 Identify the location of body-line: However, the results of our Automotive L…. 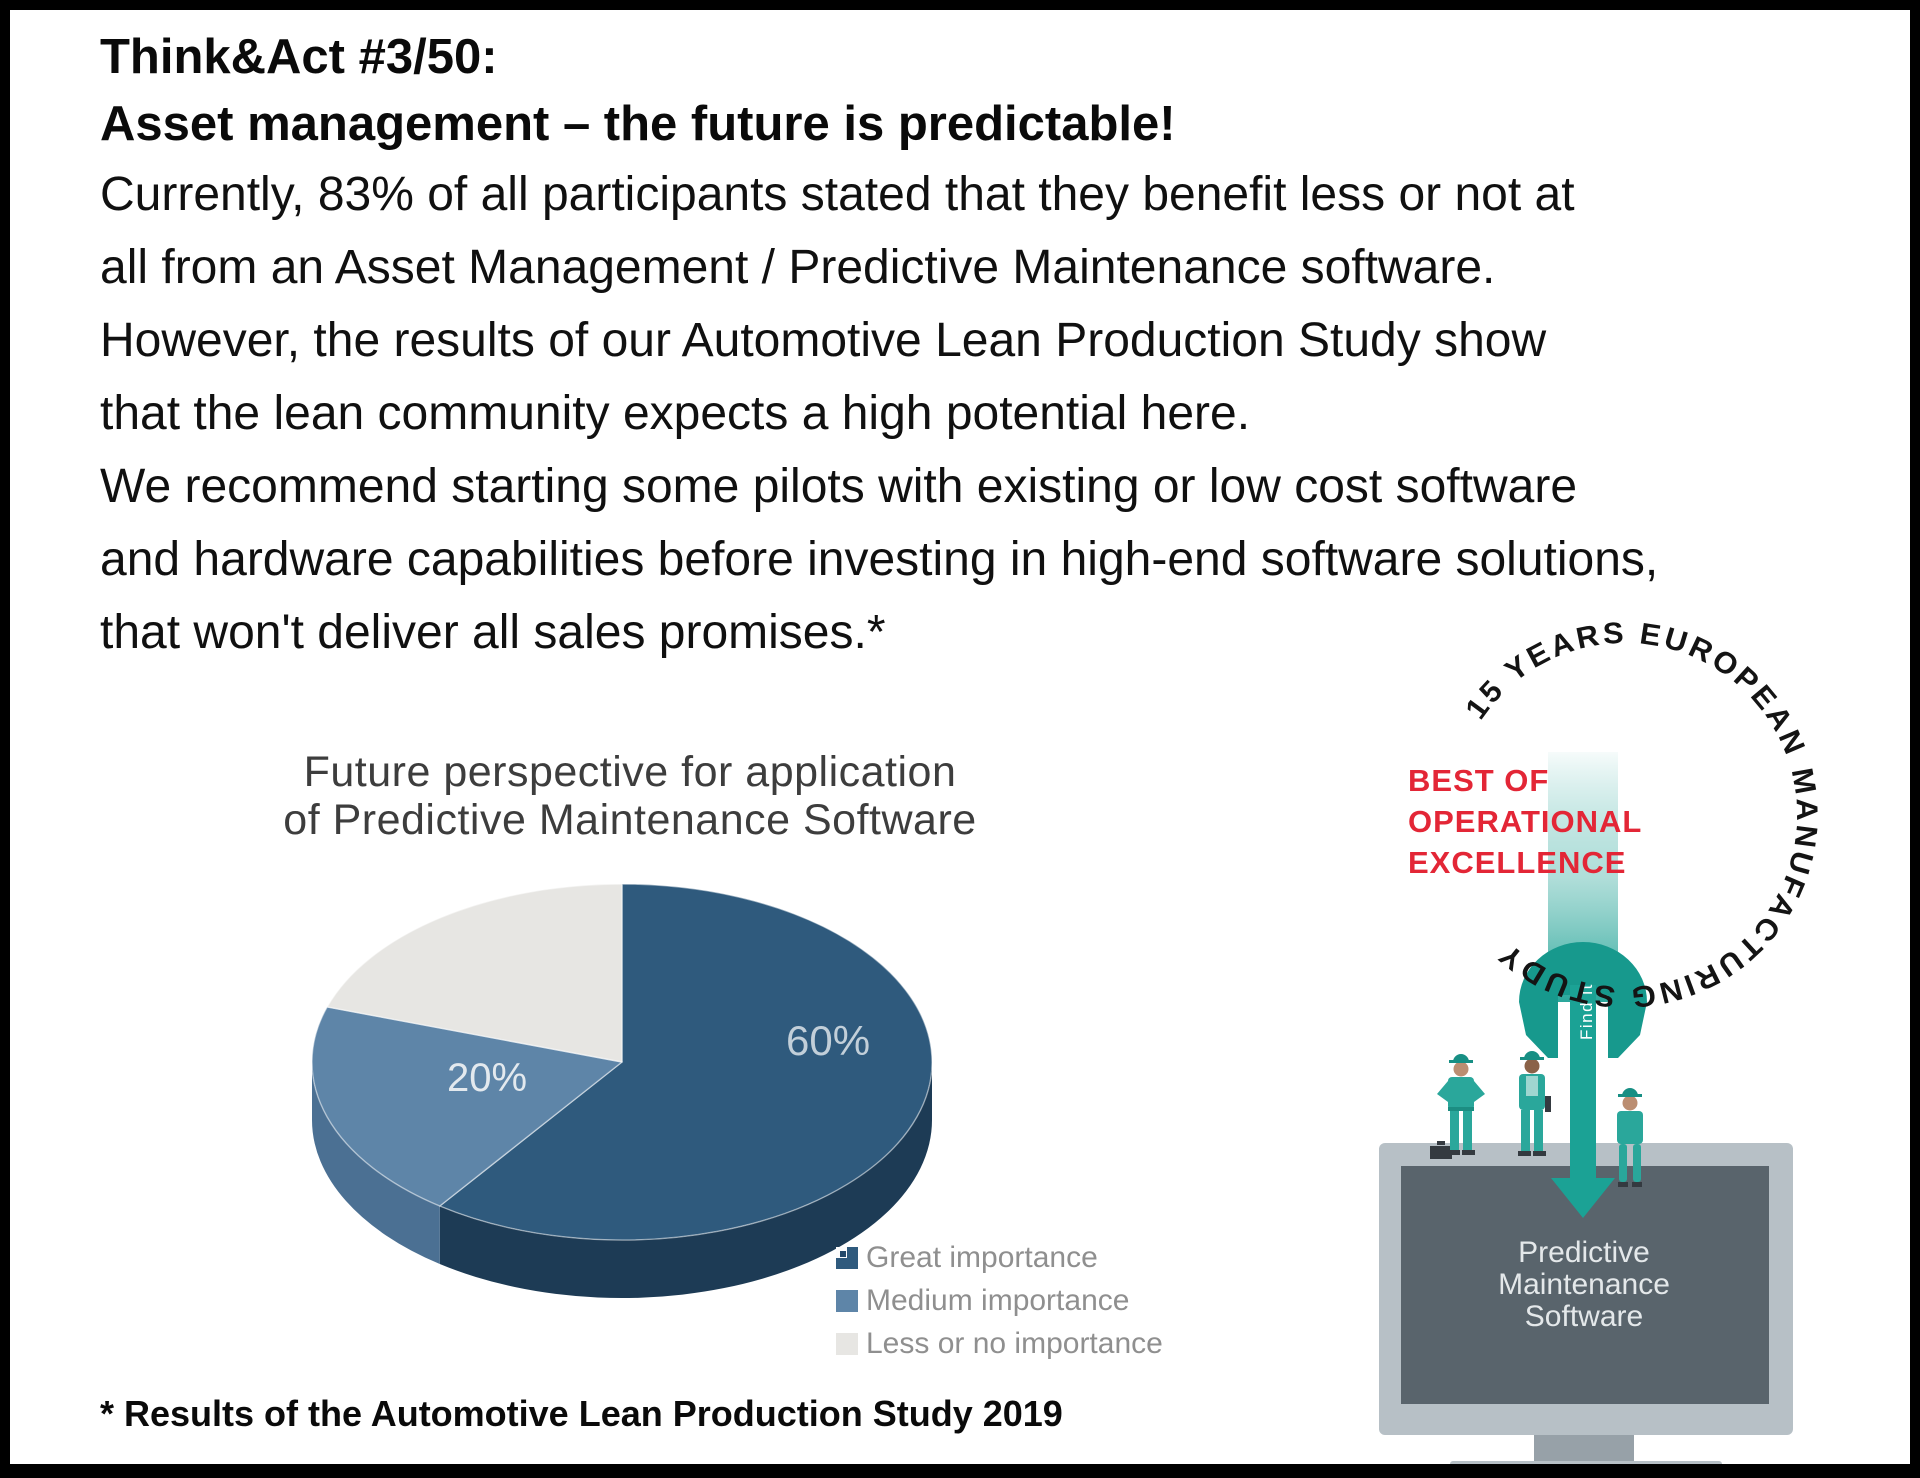
(823, 340).